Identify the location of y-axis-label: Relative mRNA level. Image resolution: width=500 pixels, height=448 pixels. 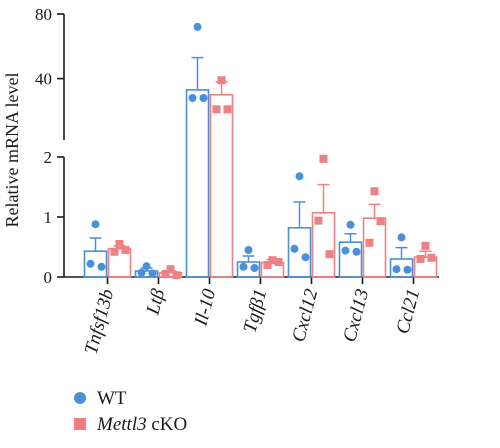
(12, 150).